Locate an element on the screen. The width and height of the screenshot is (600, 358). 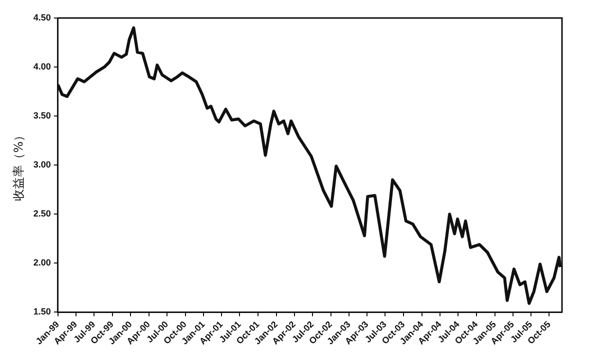
y-tick-label: 4.50 is located at coordinates (42, 17).